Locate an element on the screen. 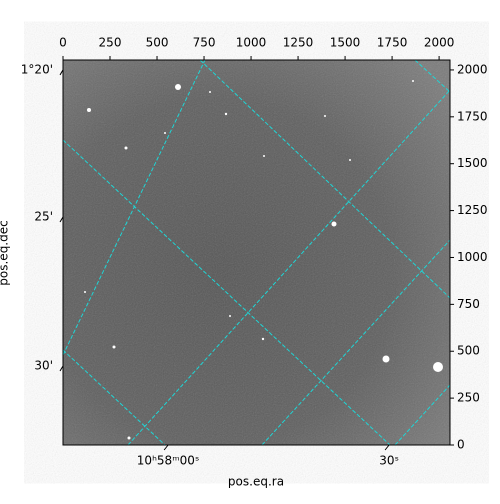 The width and height of the screenshot is (500, 504). y-tick-label: 2000 is located at coordinates (472, 69).